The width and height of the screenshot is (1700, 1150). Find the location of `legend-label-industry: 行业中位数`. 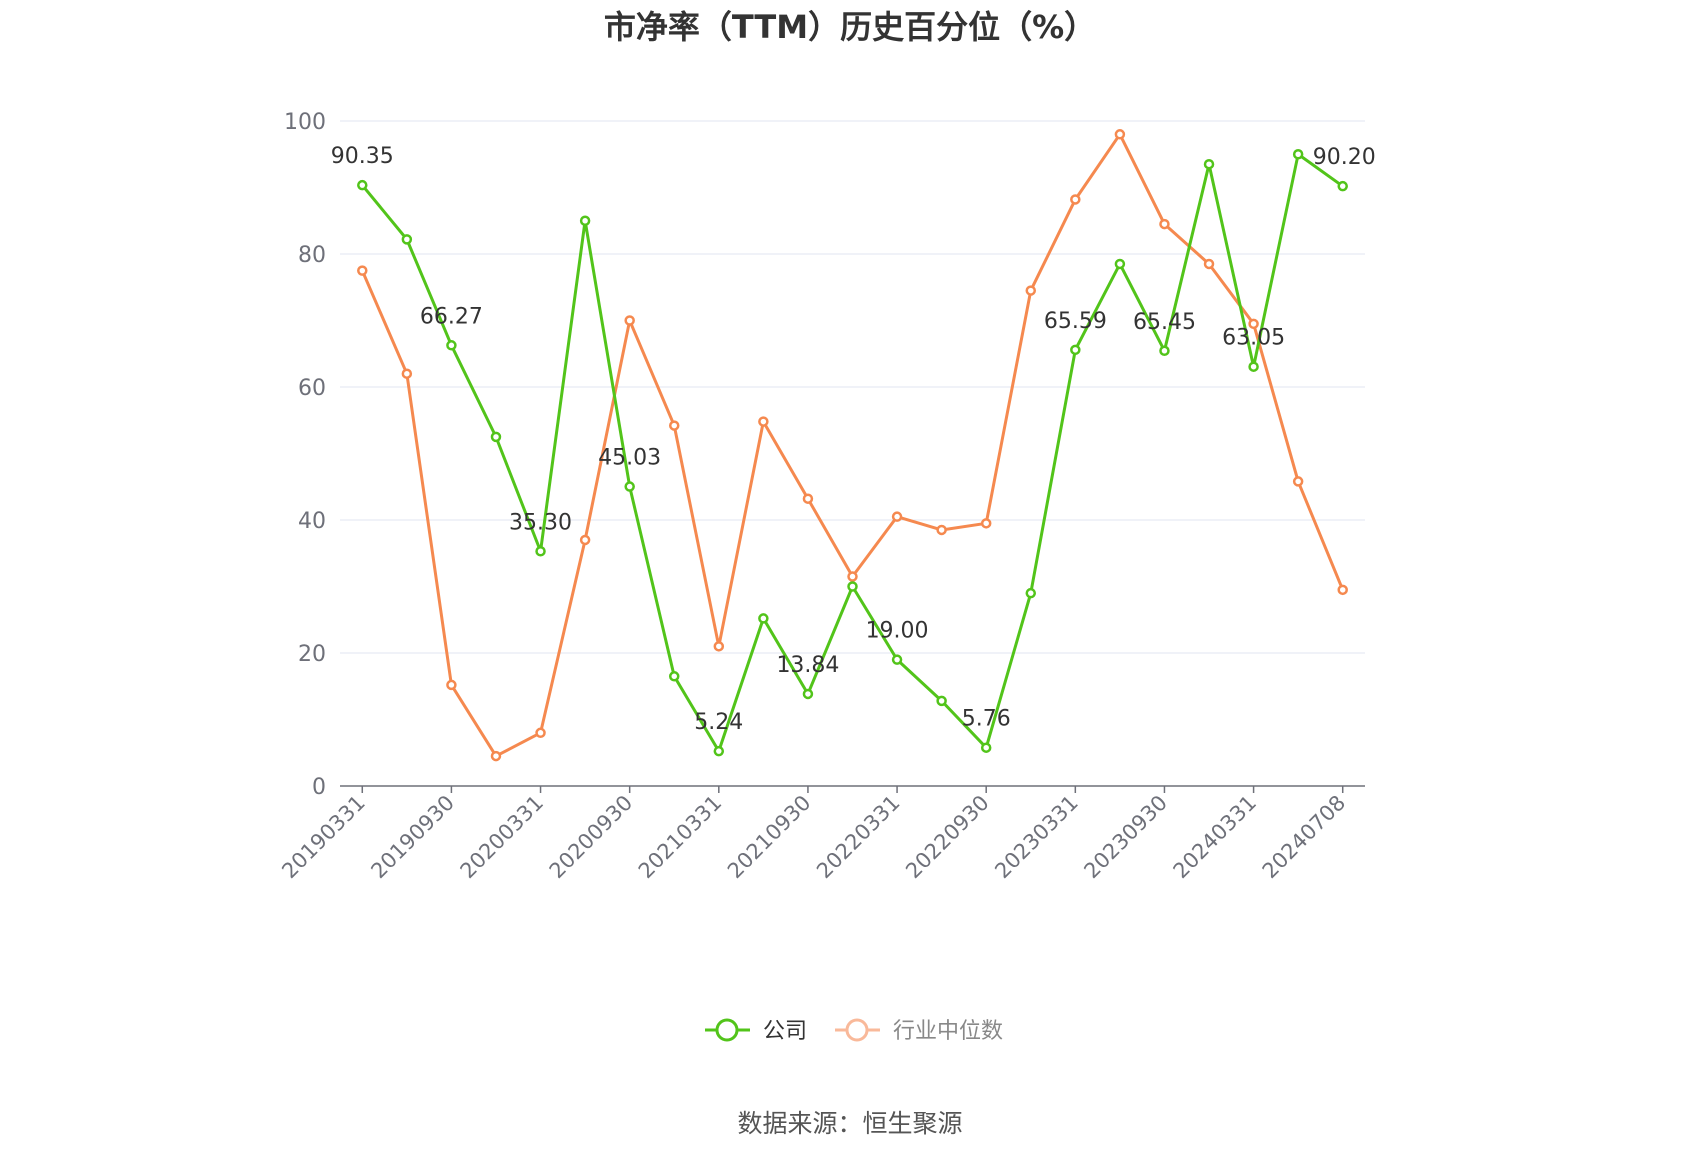

legend-label-industry: 行业中位数 is located at coordinates (948, 1031).